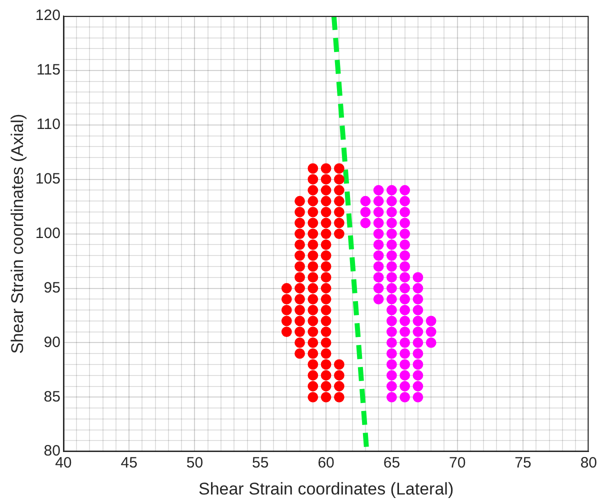 The height and width of the screenshot is (504, 600). I want to click on y-tick-label: 95, so click(52, 287).